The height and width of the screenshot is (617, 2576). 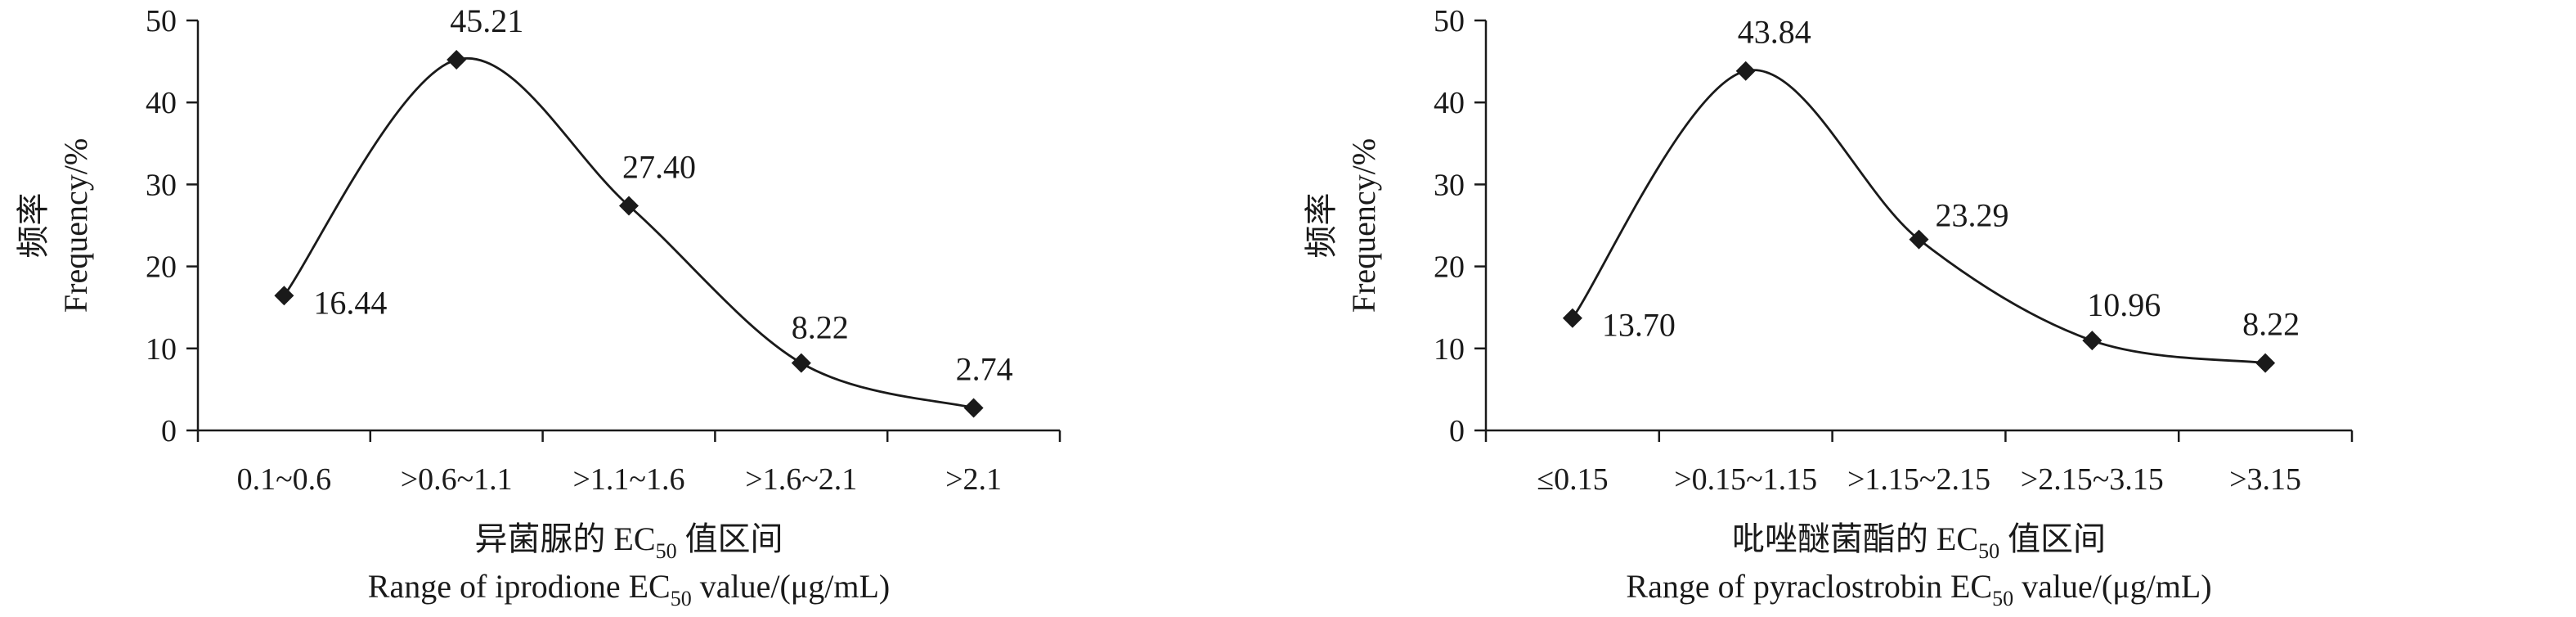 What do you see at coordinates (457, 479) in the screenshot?
I see `x-tick-label: >0.6~1.1` at bounding box center [457, 479].